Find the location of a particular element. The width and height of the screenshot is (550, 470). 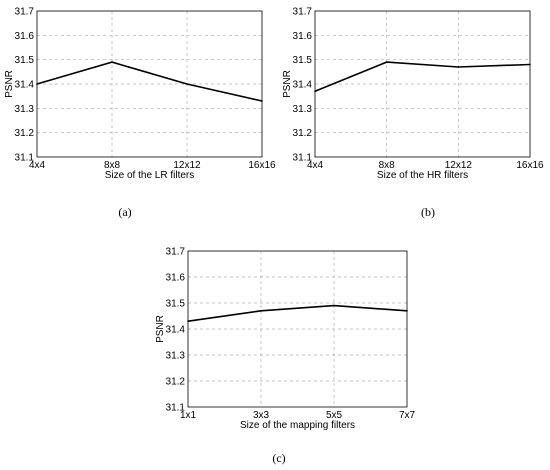

x-axis-label: Size of the mapping filters is located at coordinates (297, 425).